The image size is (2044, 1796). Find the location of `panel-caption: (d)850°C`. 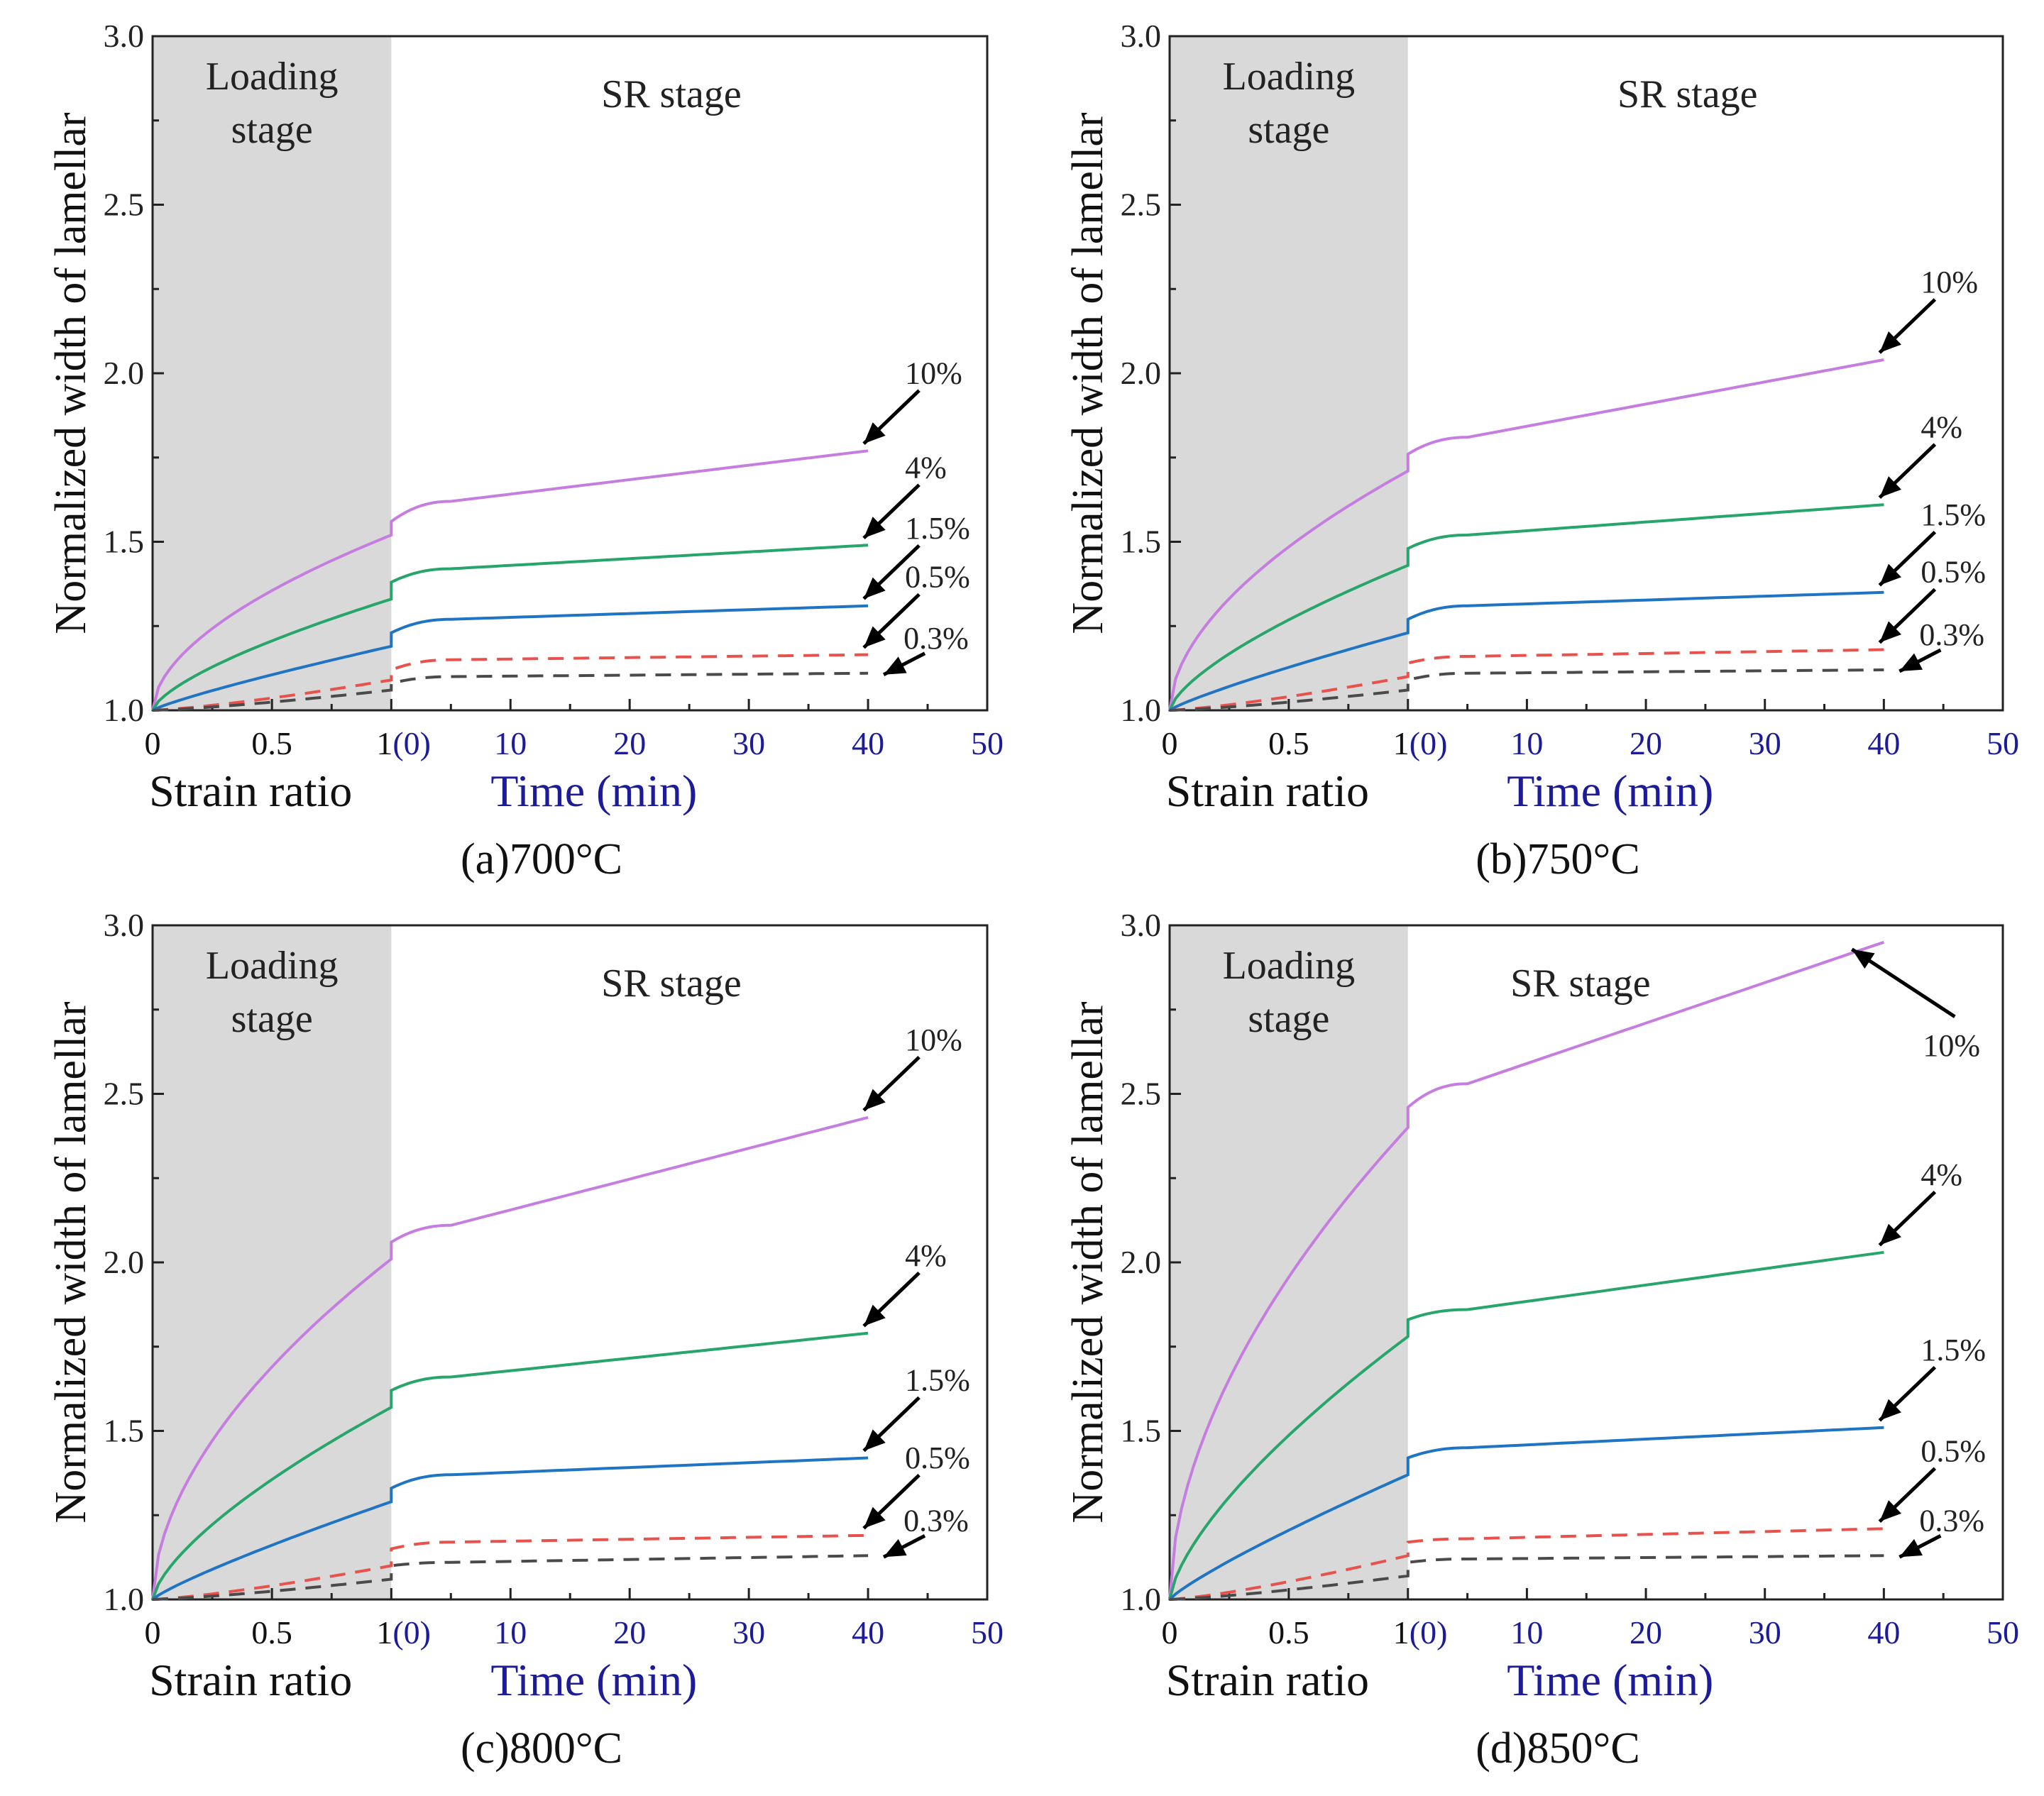

panel-caption: (d)850°C is located at coordinates (1557, 1748).